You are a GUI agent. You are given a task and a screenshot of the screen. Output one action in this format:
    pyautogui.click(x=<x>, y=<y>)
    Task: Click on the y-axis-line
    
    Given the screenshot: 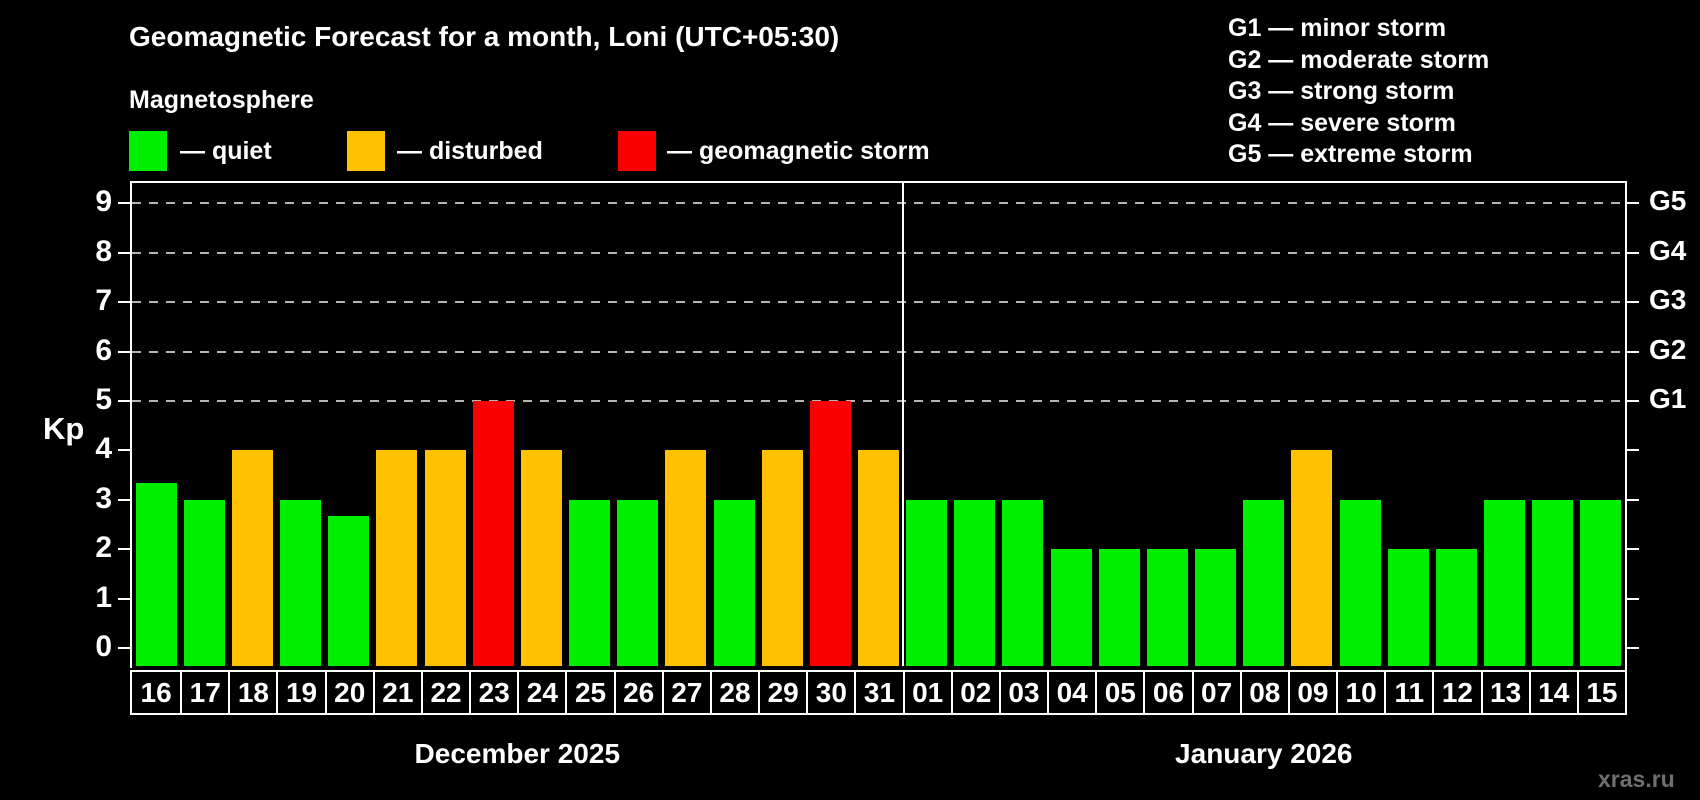 What is the action you would take?
    pyautogui.click(x=131, y=424)
    